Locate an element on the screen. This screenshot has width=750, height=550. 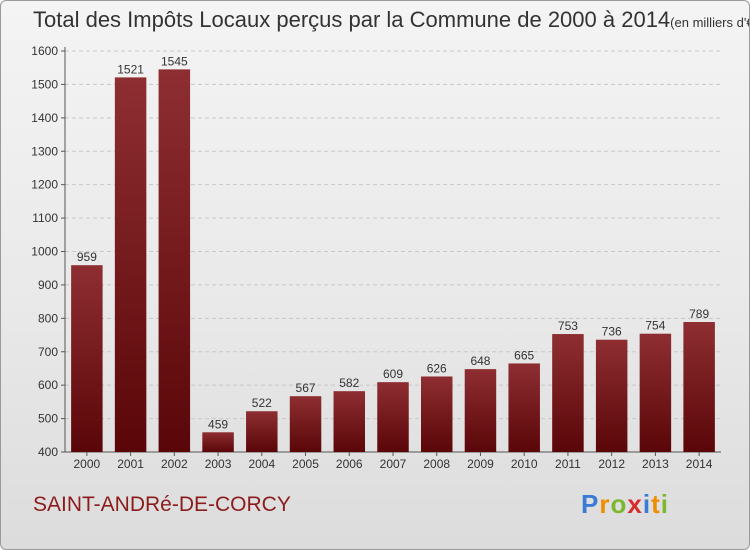
y-tick-label: 1300 is located at coordinates (44, 151).